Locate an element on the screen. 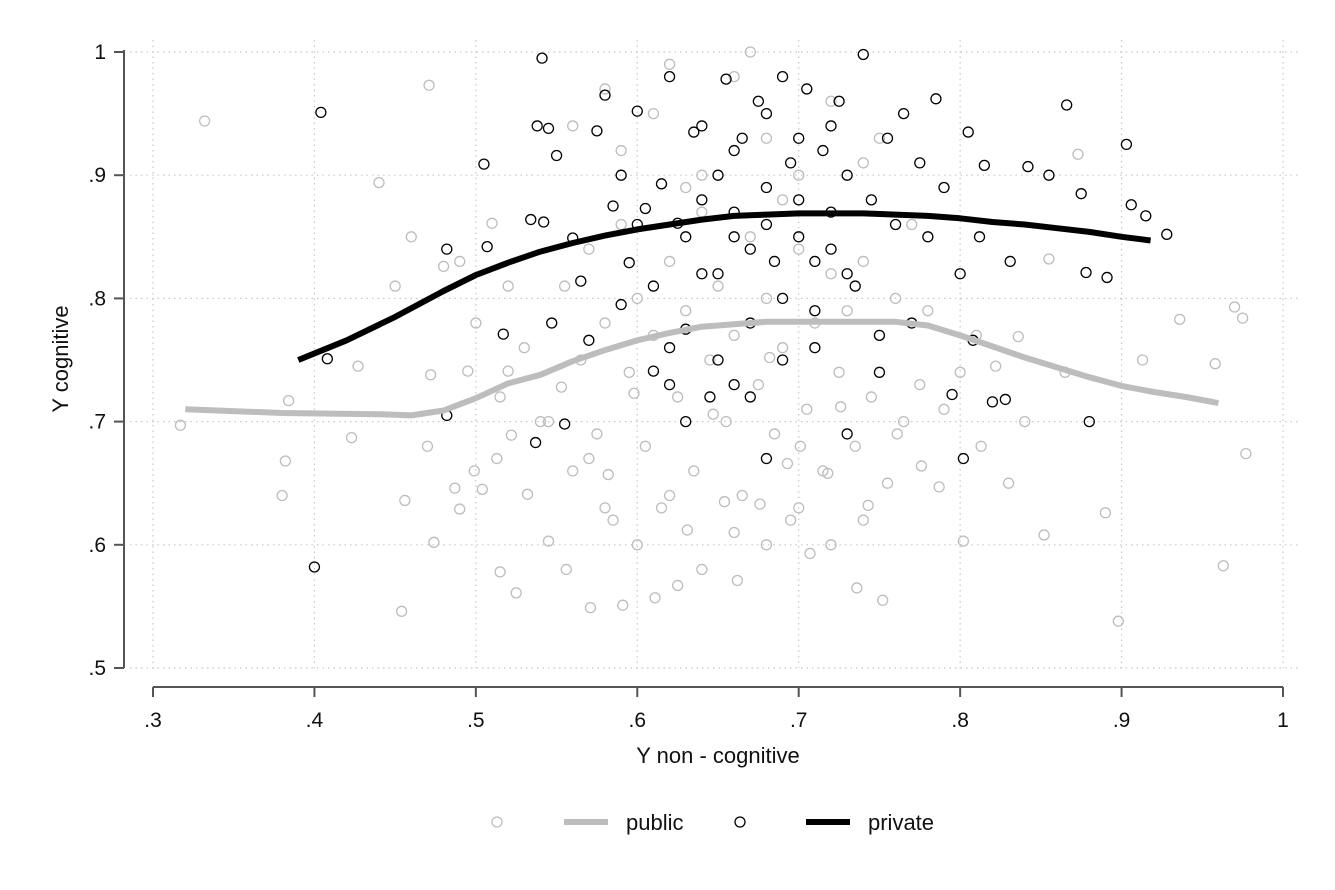 The height and width of the screenshot is (890, 1335). x-tick-label: .7 is located at coordinates (799, 720).